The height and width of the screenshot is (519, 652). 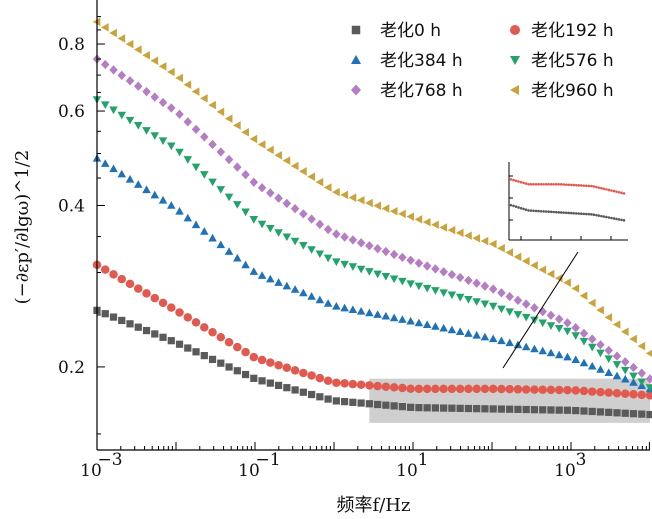 I want to click on legend-item: 老化384 h, so click(x=407, y=61).